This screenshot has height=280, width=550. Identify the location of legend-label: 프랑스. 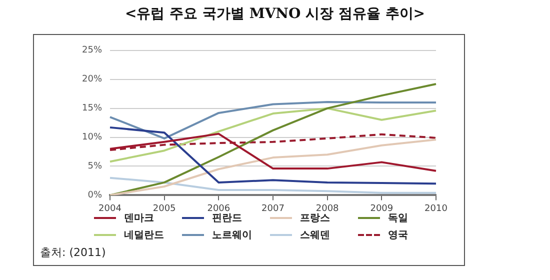
(315, 218).